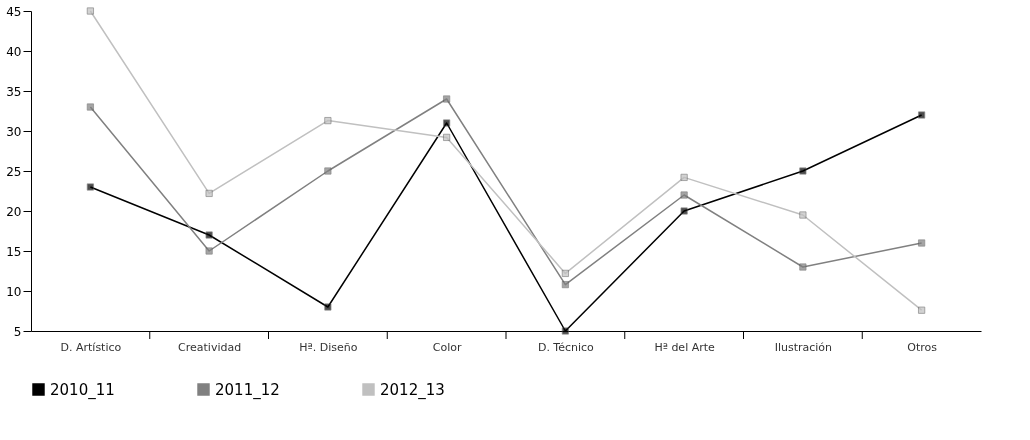  What do you see at coordinates (328, 347) in the screenshot?
I see `x-tick-label: Hª. Diseño` at bounding box center [328, 347].